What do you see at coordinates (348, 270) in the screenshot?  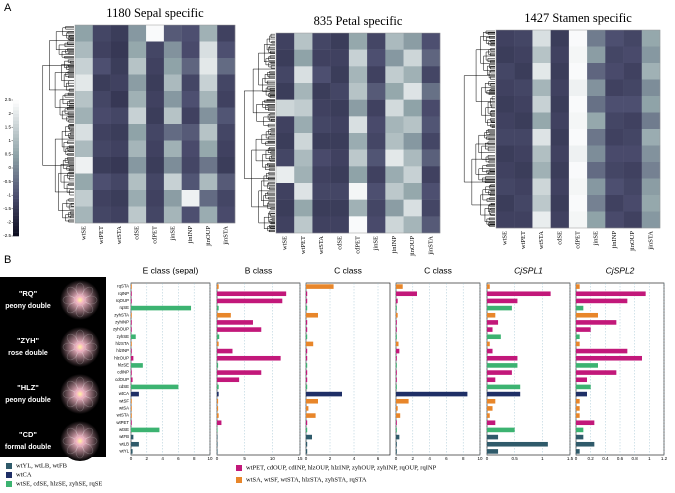 I see `bar-chart-title: C class` at bounding box center [348, 270].